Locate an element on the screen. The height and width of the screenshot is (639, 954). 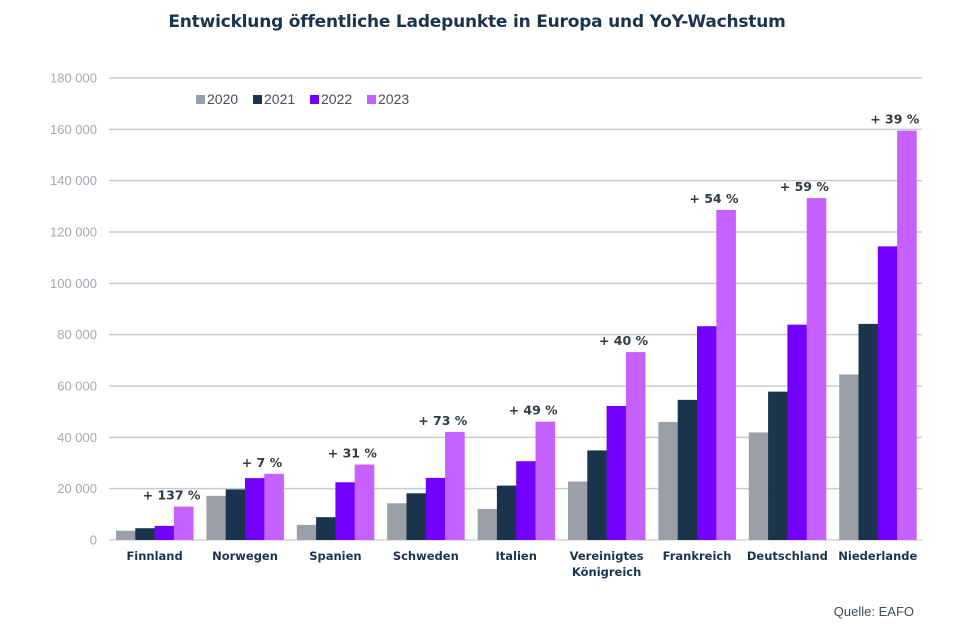
legend: 2020 2021 2022 2023 is located at coordinates (302, 99).